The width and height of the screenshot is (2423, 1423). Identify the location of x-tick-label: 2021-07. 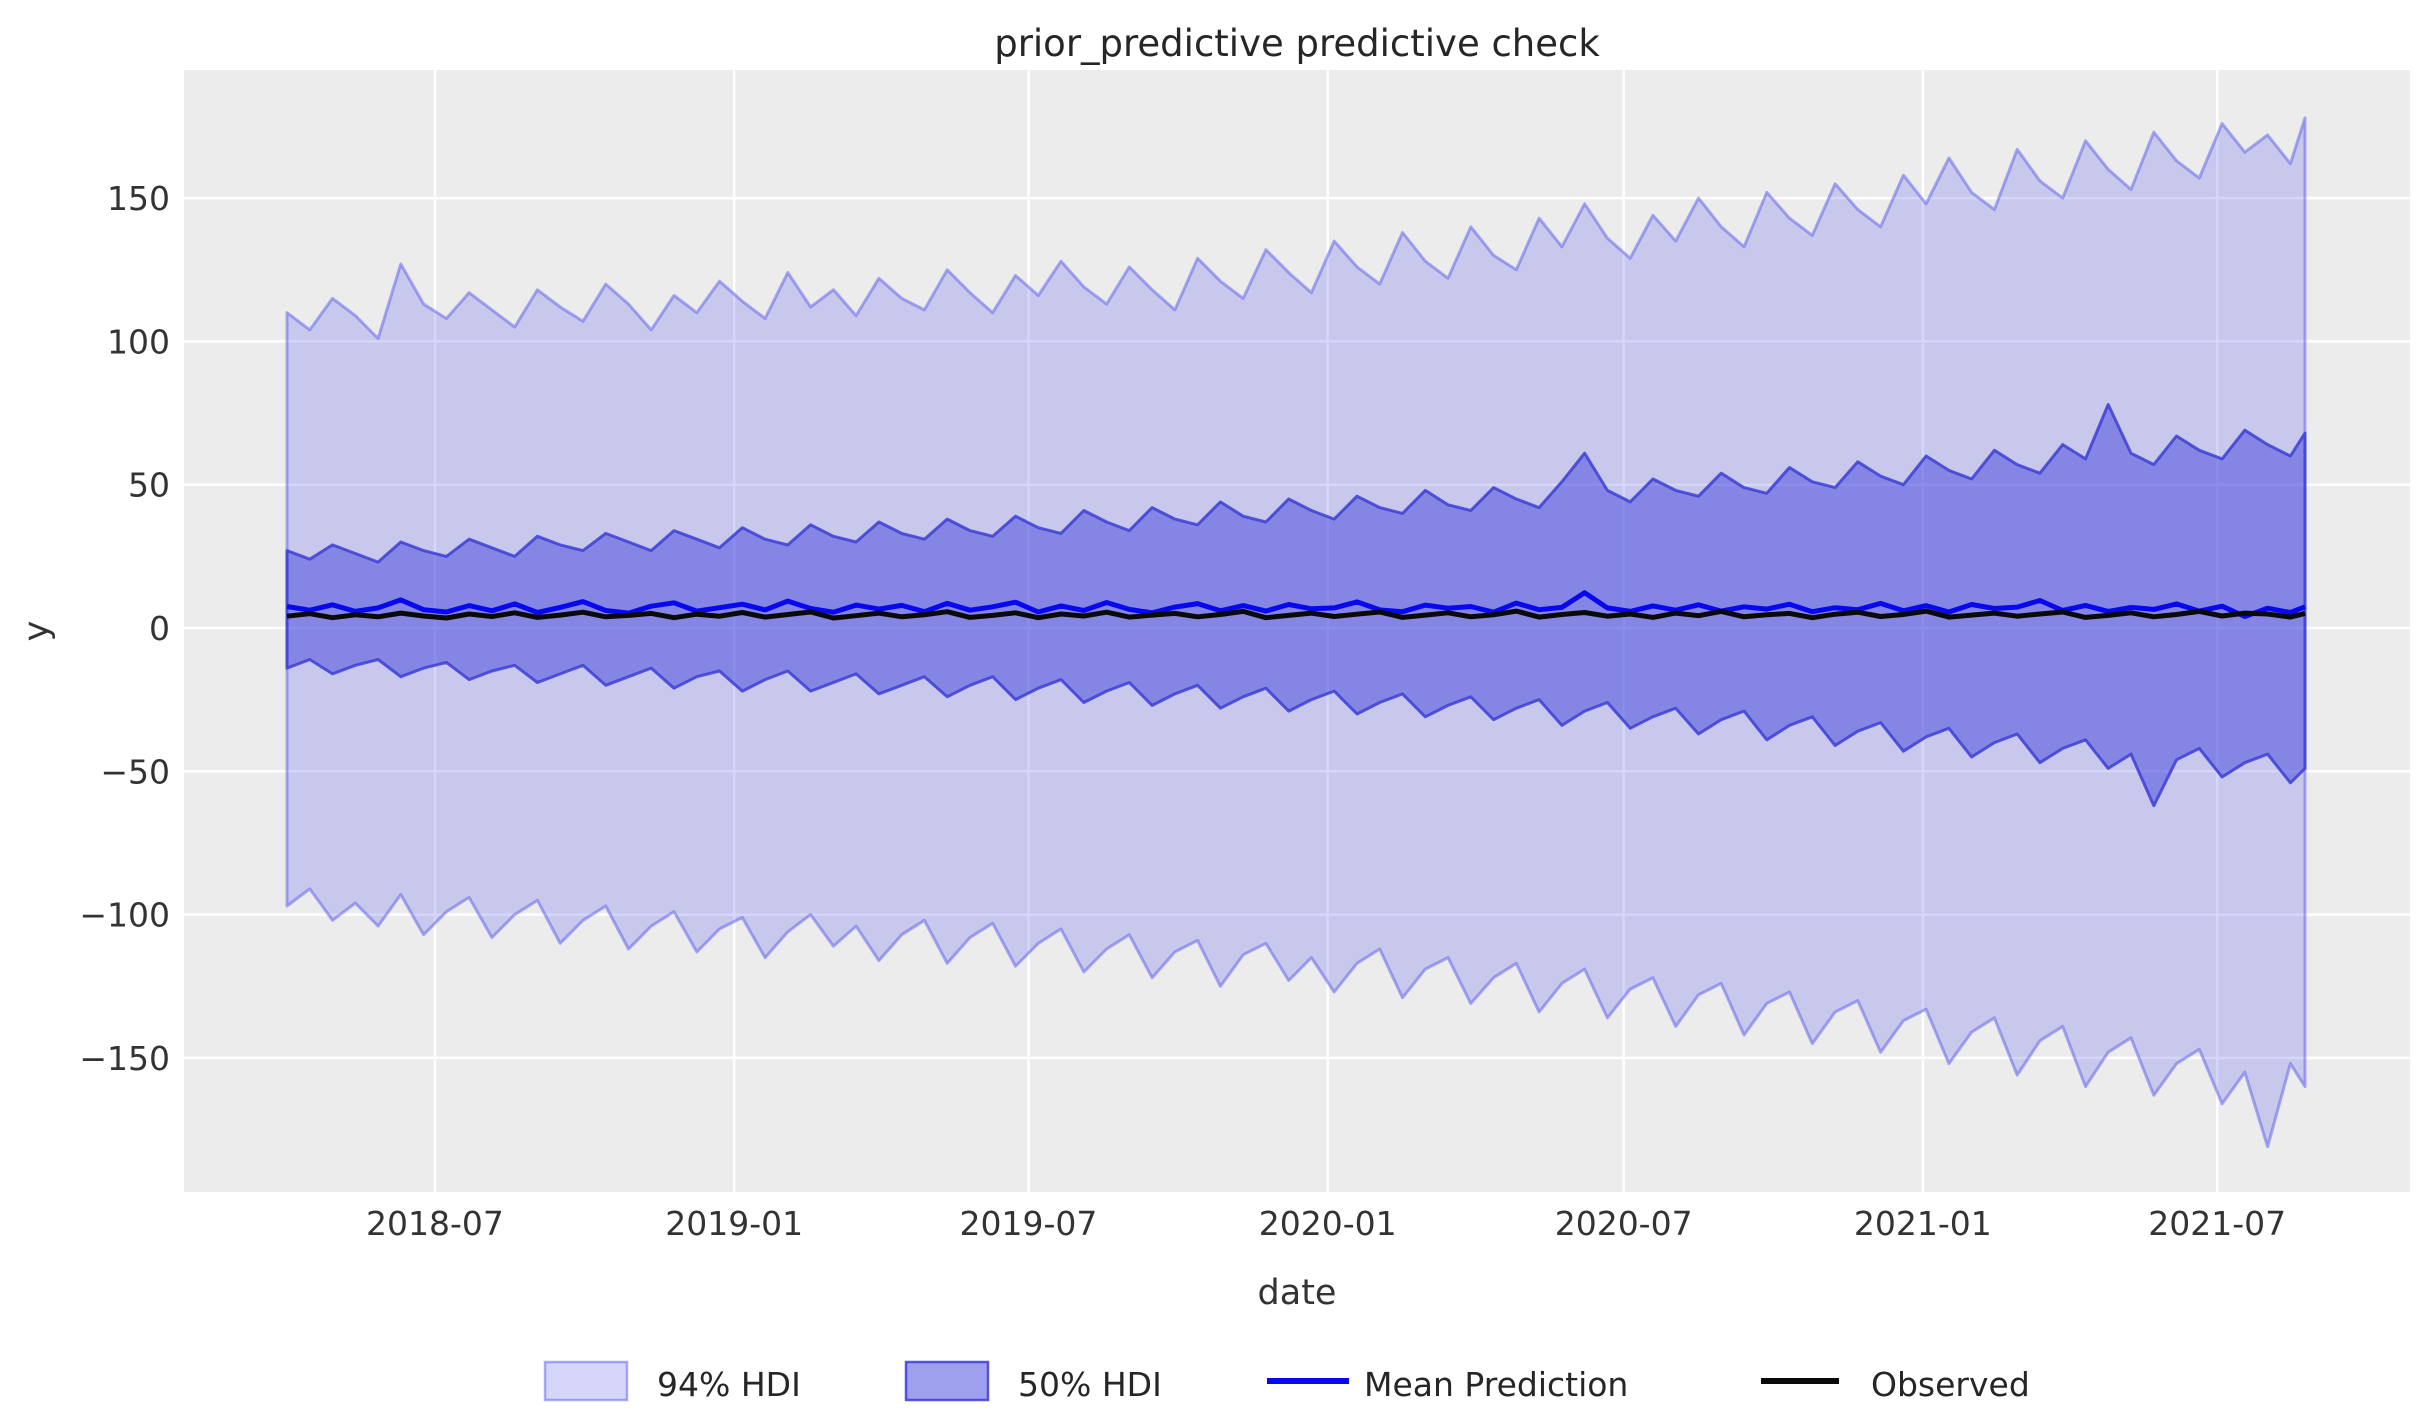
(2217, 1223).